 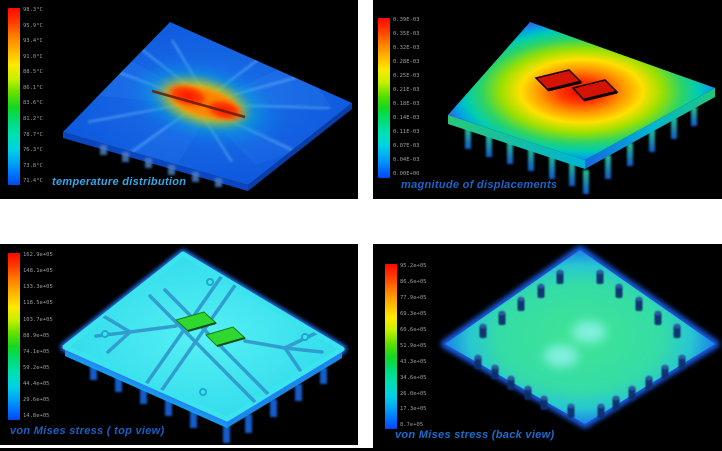 I want to click on colorbar-tick: 86.6e+05, so click(x=413, y=281).